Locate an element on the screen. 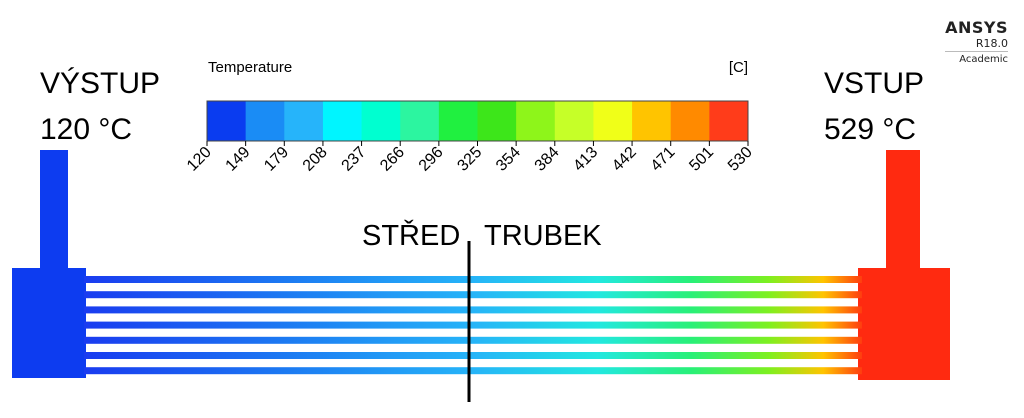 Image resolution: width=1024 pixels, height=418 pixels. legend-tick-label: 266 is located at coordinates (392, 159).